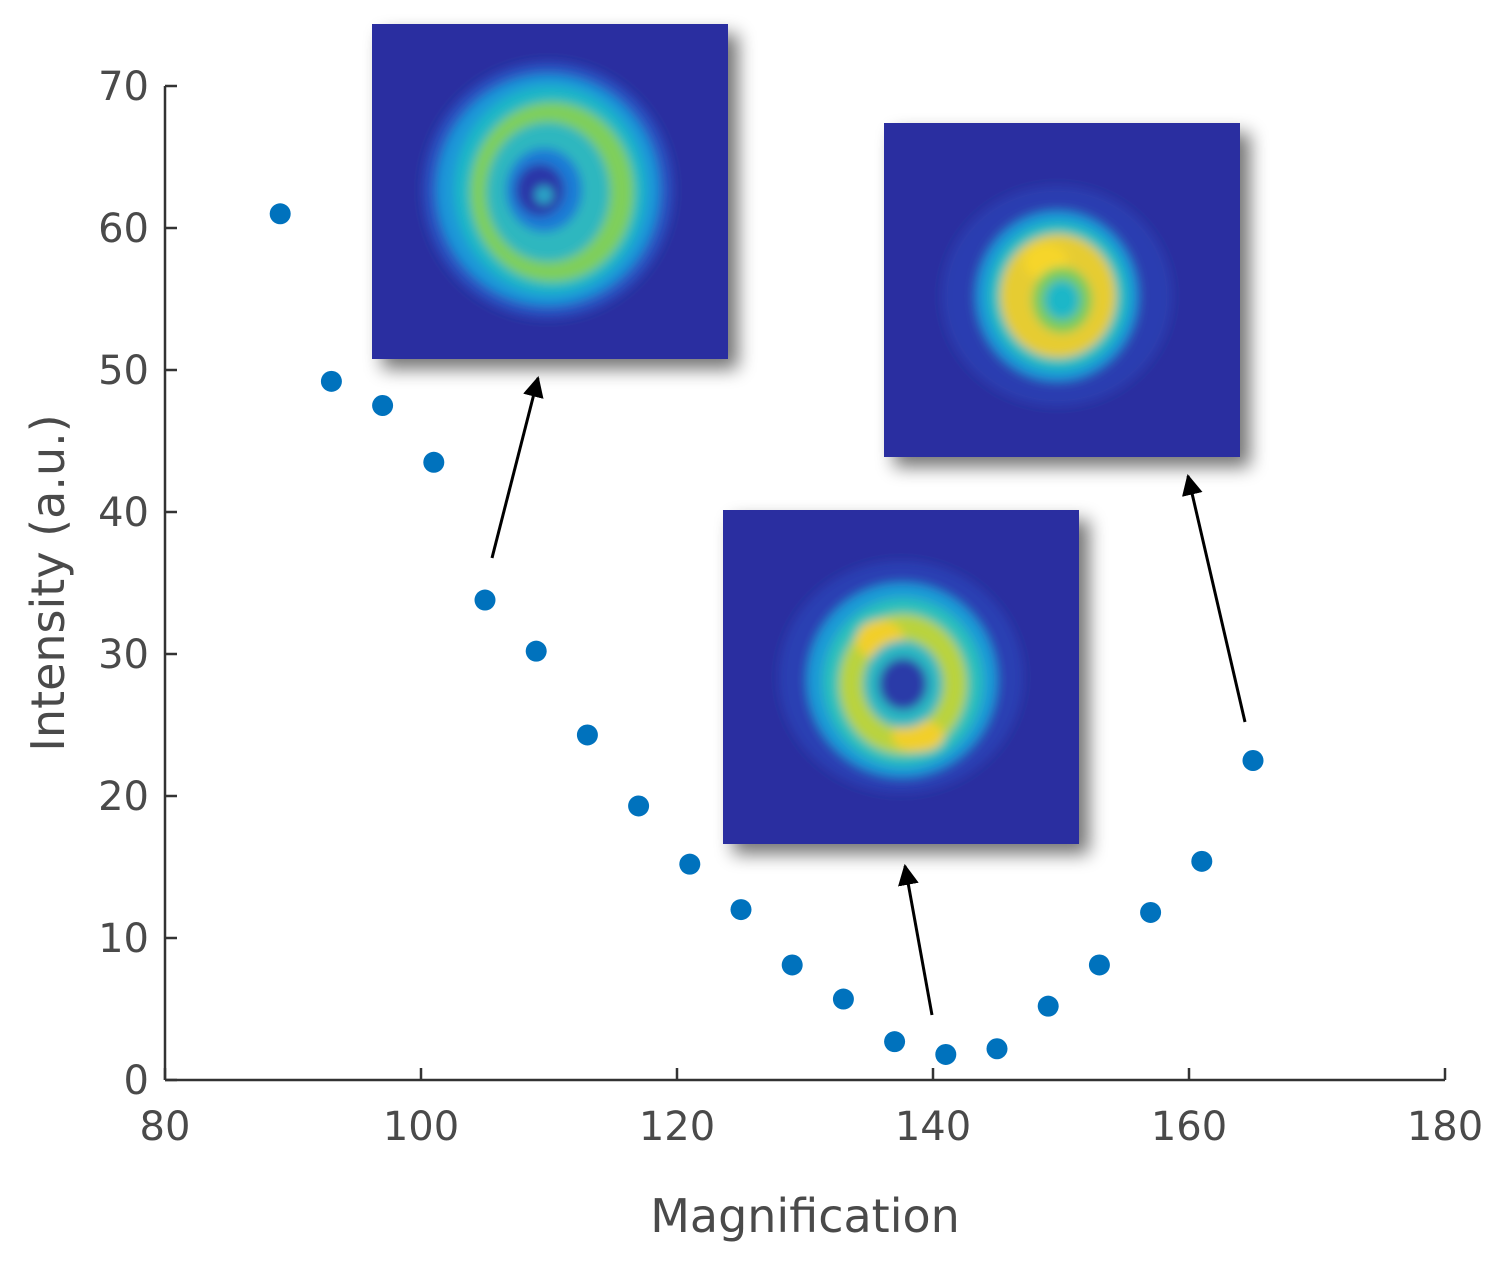 The height and width of the screenshot is (1275, 1505). I want to click on x-tick-label: 160, so click(1189, 1127).